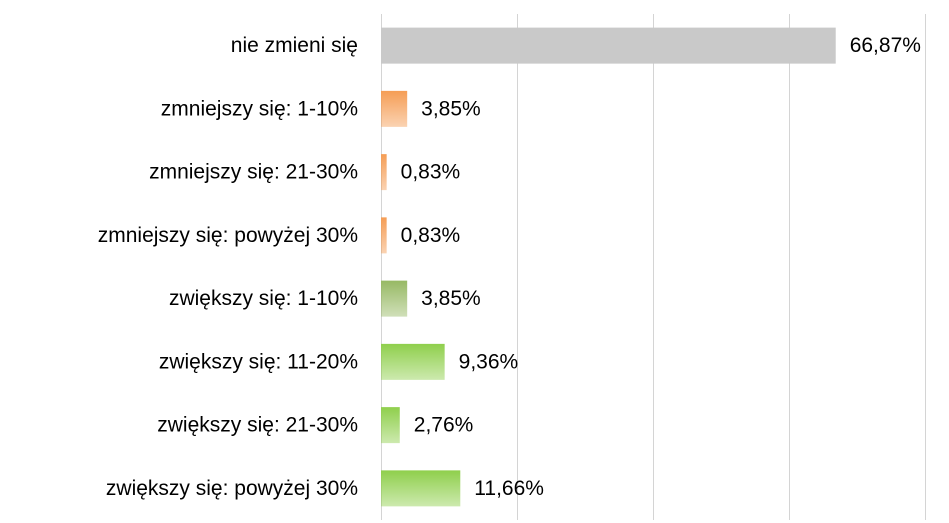 This screenshot has height=523, width=949. Describe the element at coordinates (509, 488) in the screenshot. I see `value-label: 11,66%` at that location.